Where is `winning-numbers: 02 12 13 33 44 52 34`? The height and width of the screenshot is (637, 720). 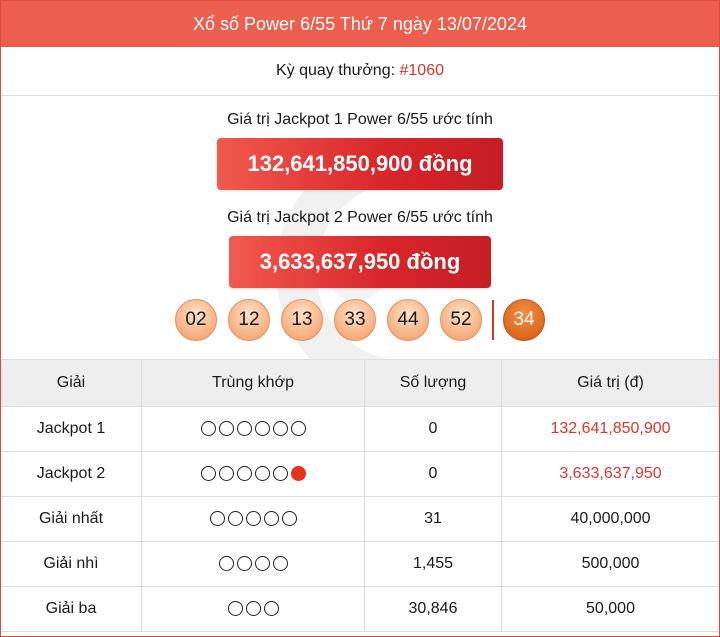
winning-numbers: 02 12 13 33 44 52 34 is located at coordinates (360, 320).